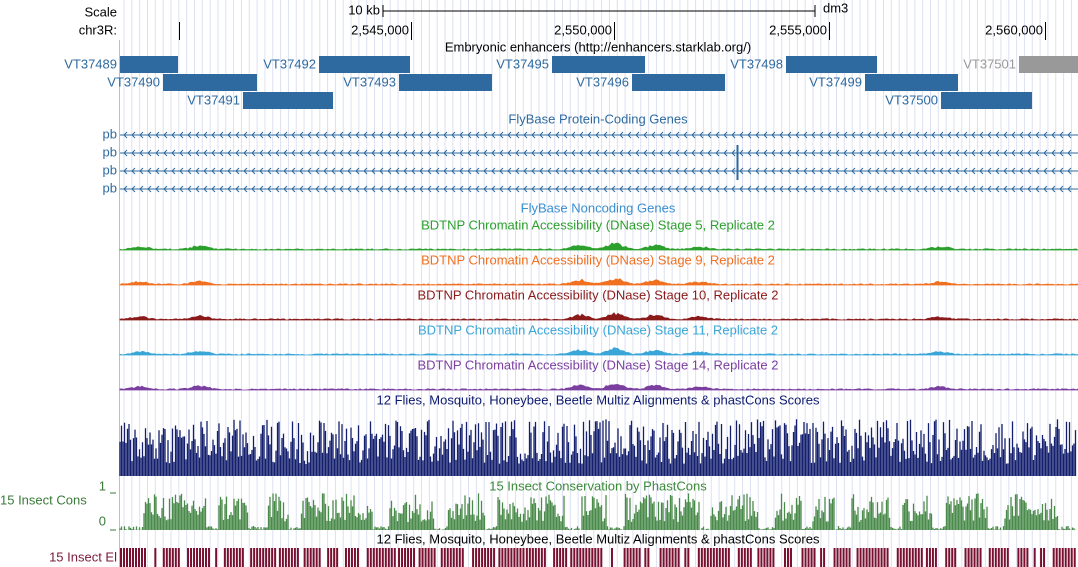 The height and width of the screenshot is (567, 1078). Describe the element at coordinates (133, 81) in the screenshot. I see `enhancer-label: VT37490` at that location.